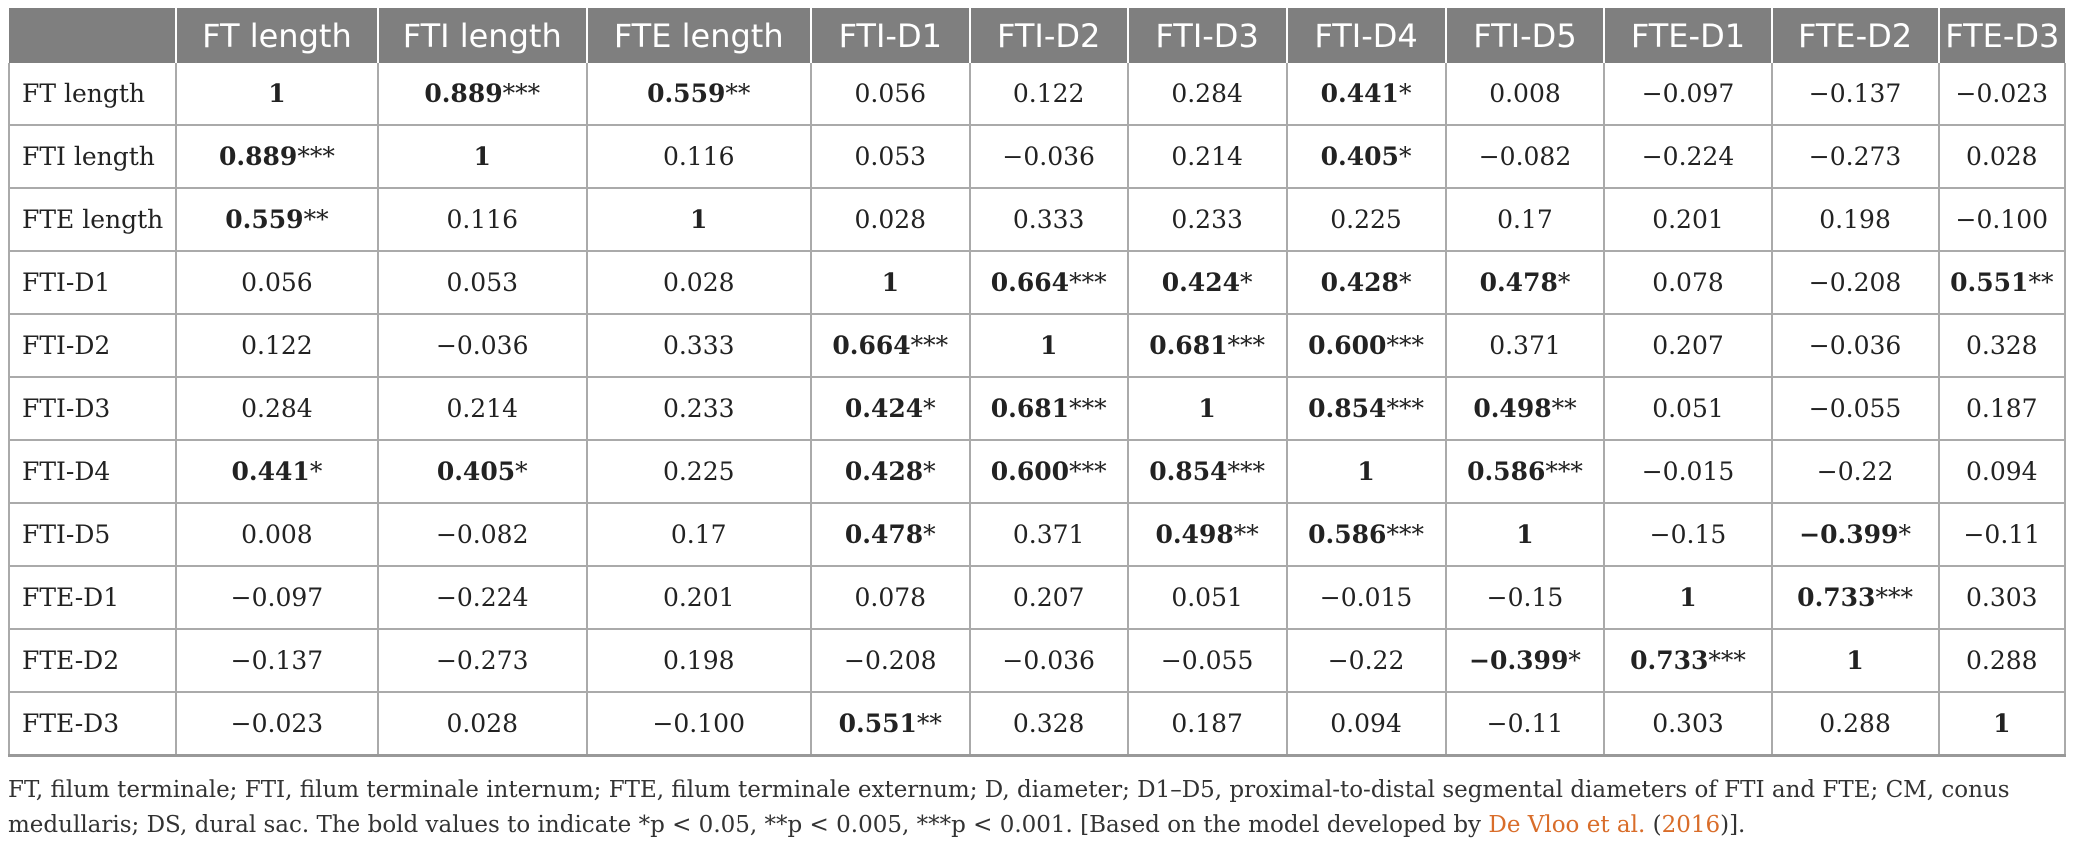 Image resolution: width=2073 pixels, height=846 pixels. What do you see at coordinates (1691, 825) in the screenshot?
I see `citation-link-year: 2016` at bounding box center [1691, 825].